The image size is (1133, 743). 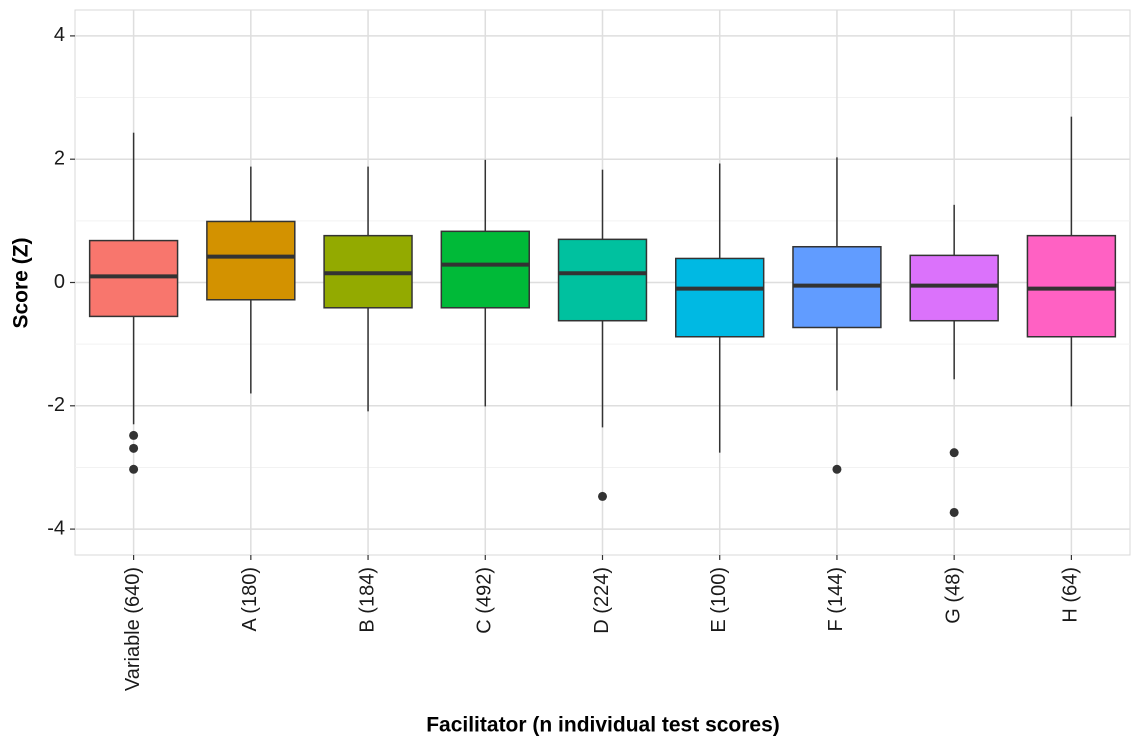 What do you see at coordinates (1071, 595) in the screenshot?
I see `x-tick-label: H (64)` at bounding box center [1071, 595].